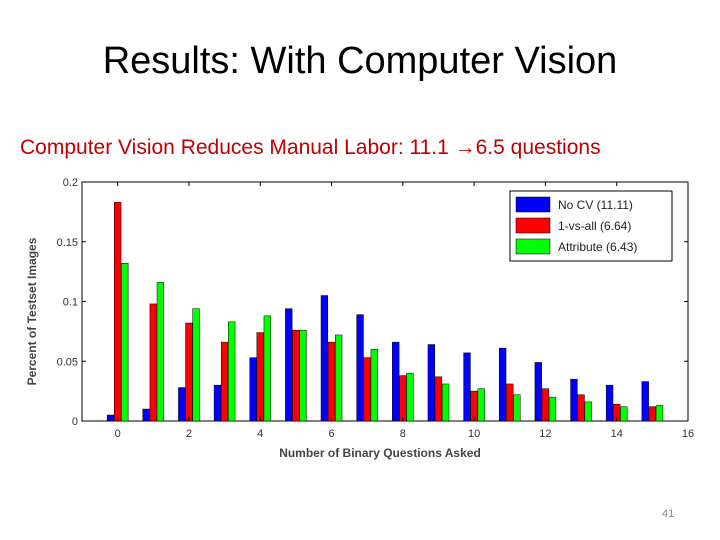 The width and height of the screenshot is (720, 540). What do you see at coordinates (617, 434) in the screenshot?
I see `x-tick-label: 14` at bounding box center [617, 434].